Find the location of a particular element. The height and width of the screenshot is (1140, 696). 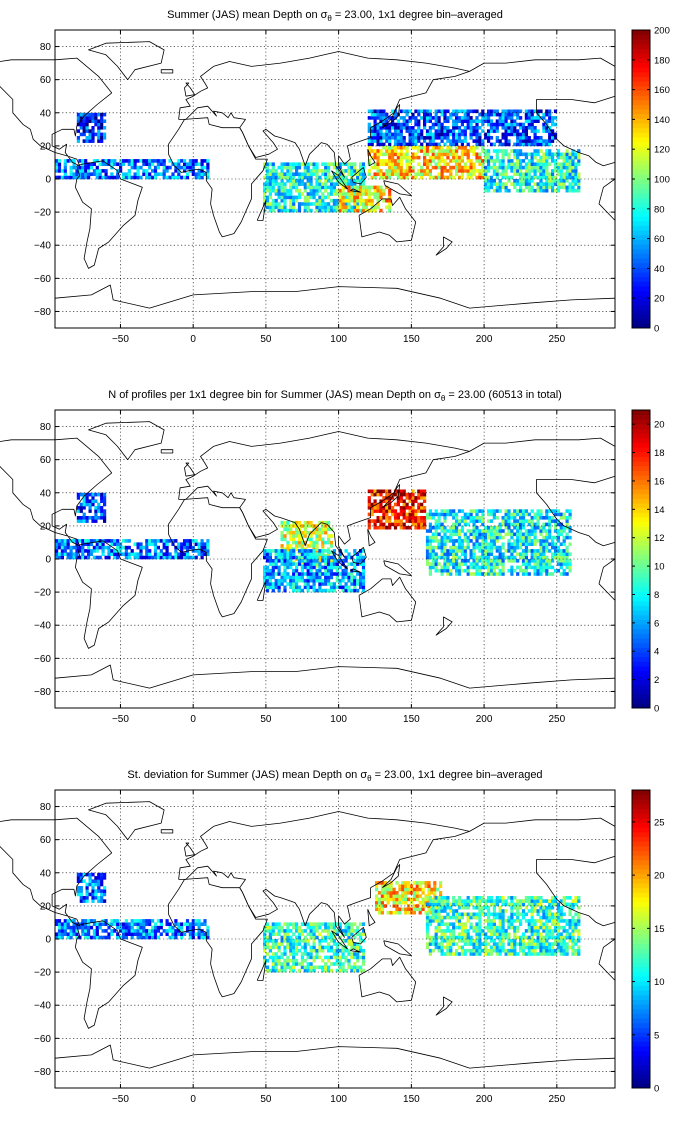

colorbar-tick-label: 15 is located at coordinates (659, 929).